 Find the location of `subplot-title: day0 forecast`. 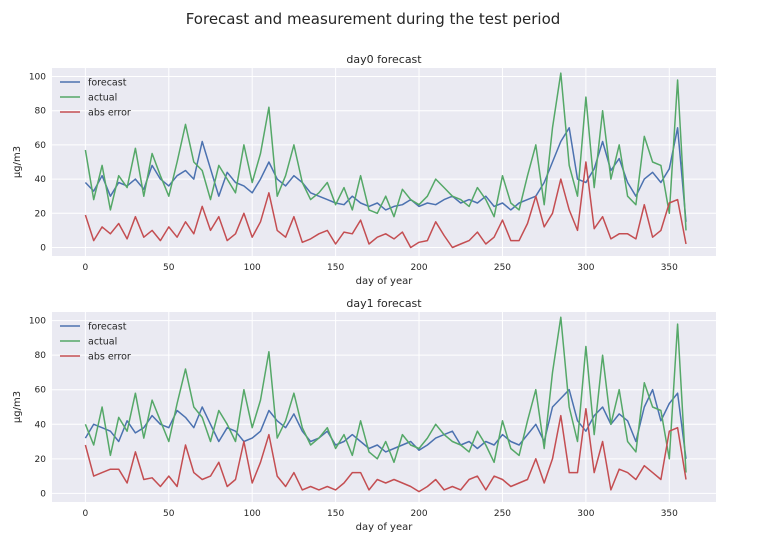

subplot-title: day0 forecast is located at coordinates (384, 59).